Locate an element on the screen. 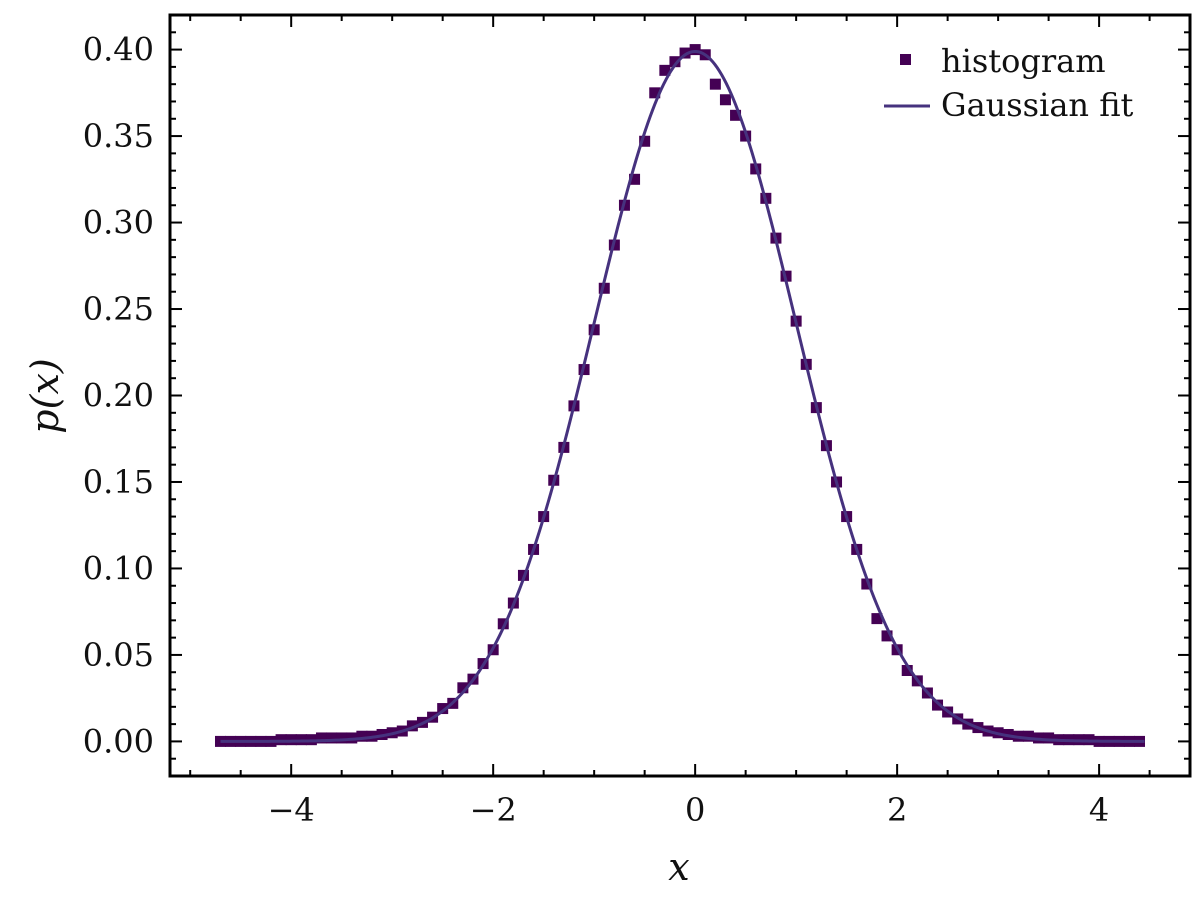  legend-label-fit: Gaussian fit is located at coordinates (1037, 105).